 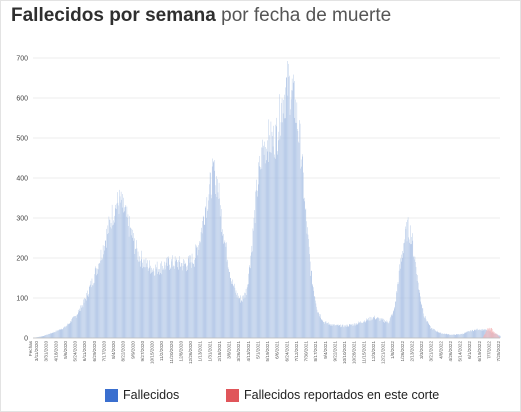 I want to click on x-tick-label: 5/14/2022, so click(x=460, y=351).